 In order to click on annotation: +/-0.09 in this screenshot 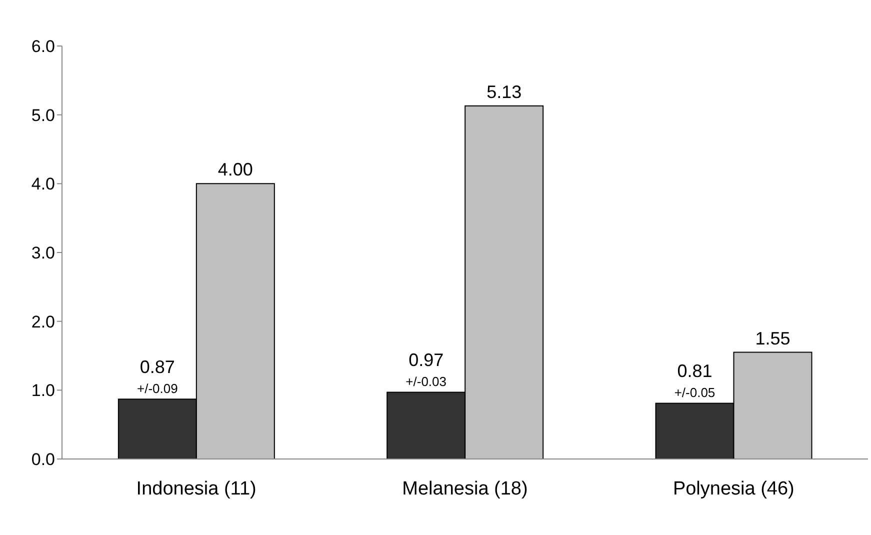, I will do `click(157, 388)`.